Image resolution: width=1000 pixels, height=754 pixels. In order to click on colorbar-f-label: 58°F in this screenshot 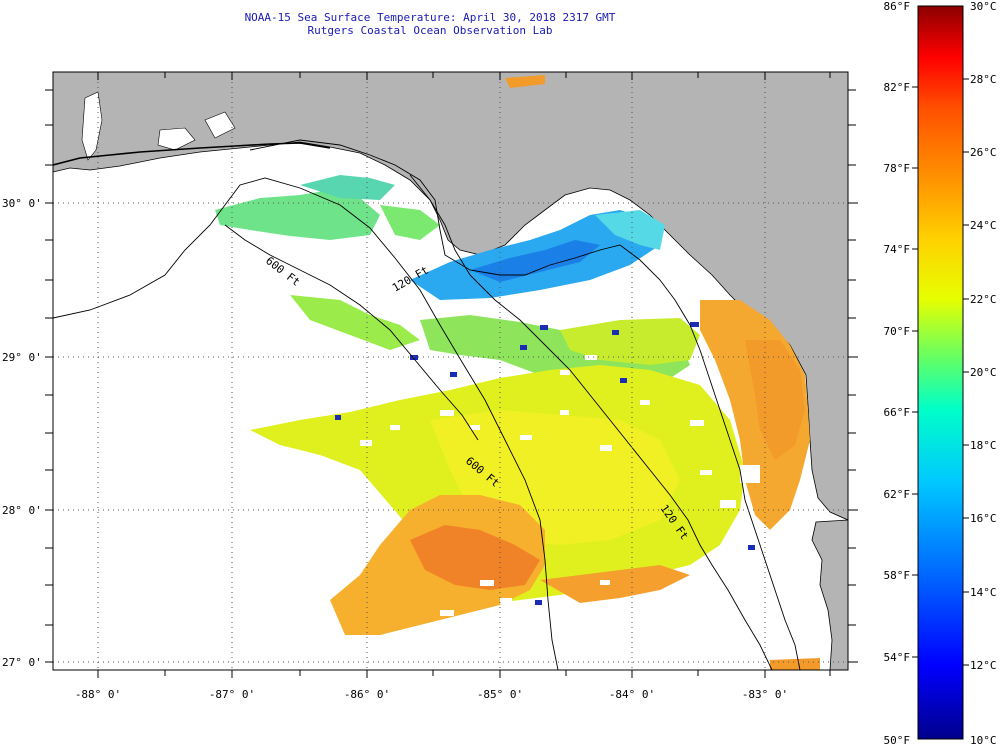, I will do `click(897, 575)`.